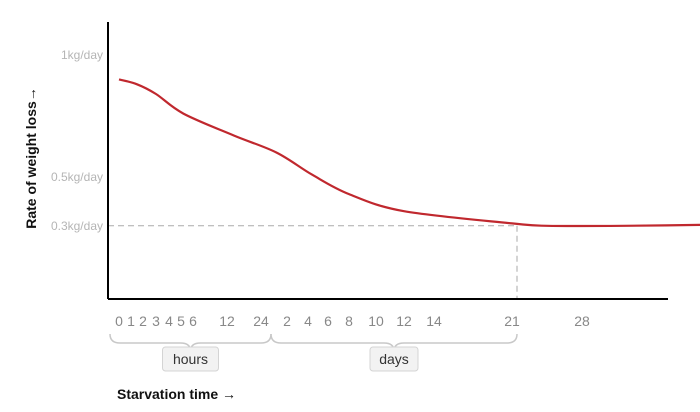 This screenshot has height=412, width=700. I want to click on x-tick-label: 8, so click(349, 321).